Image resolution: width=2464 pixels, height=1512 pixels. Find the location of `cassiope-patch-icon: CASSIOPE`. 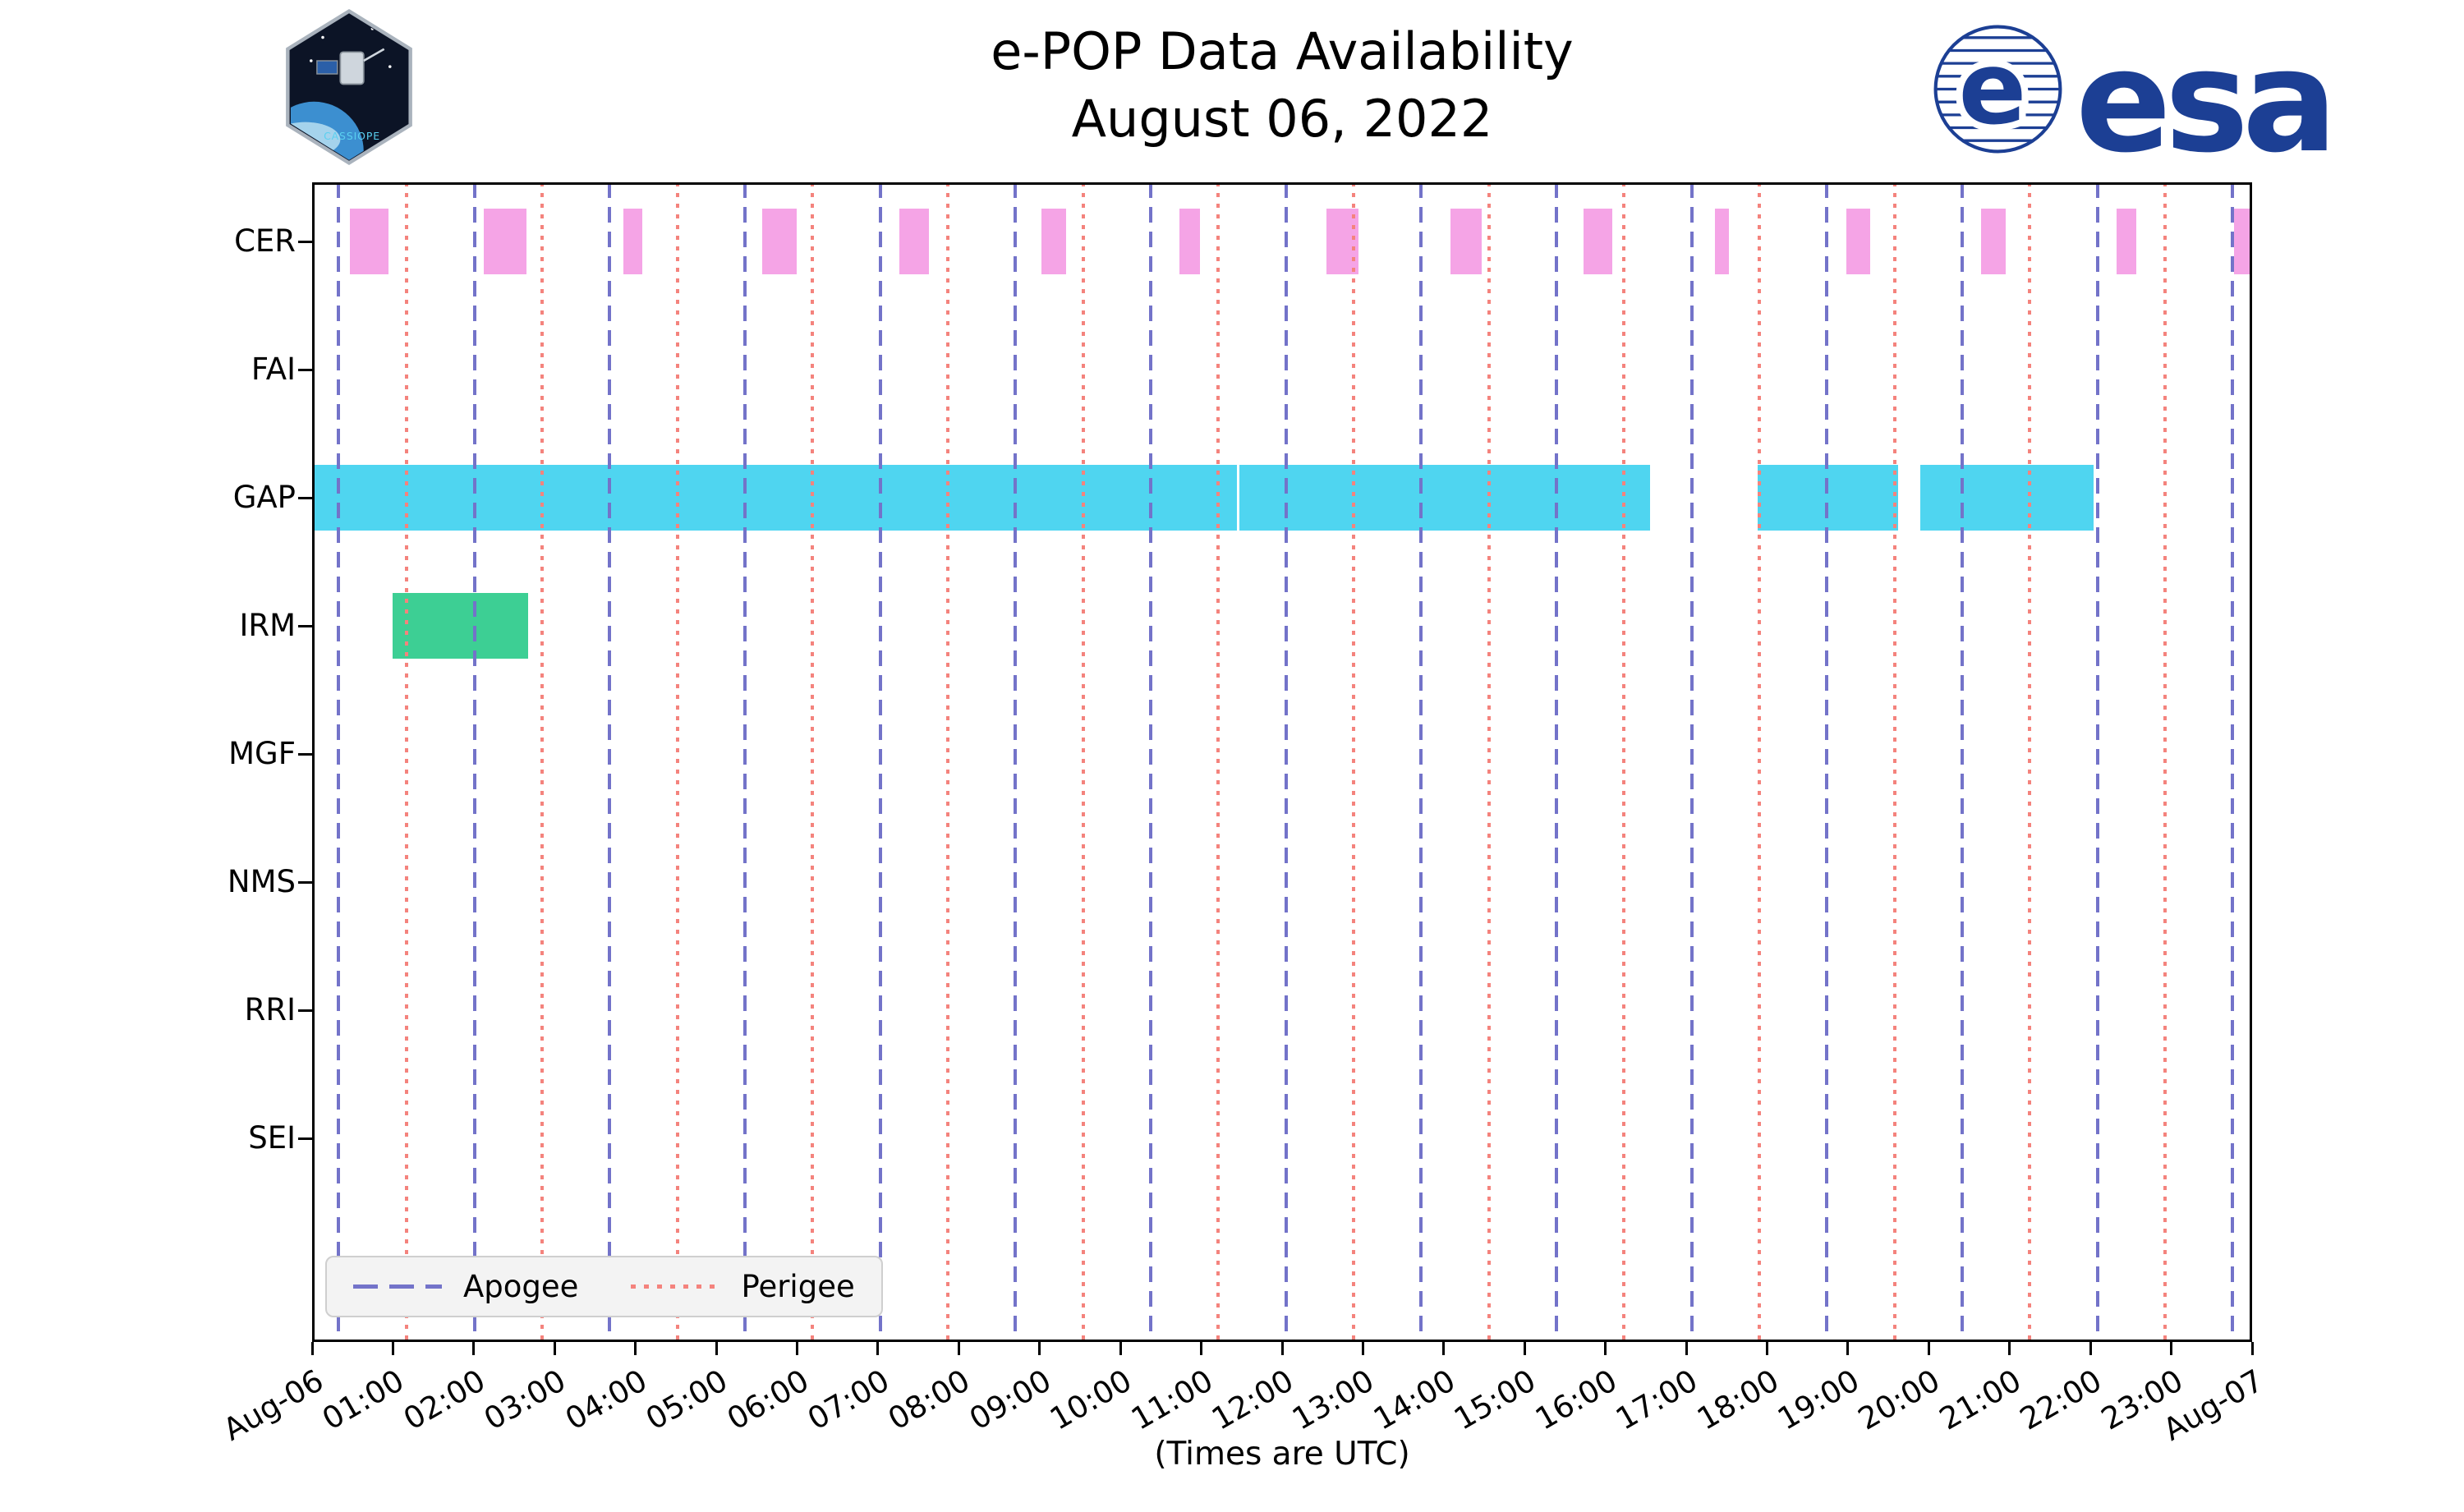

cassiope-patch-icon: CASSIOPE is located at coordinates (349, 87).